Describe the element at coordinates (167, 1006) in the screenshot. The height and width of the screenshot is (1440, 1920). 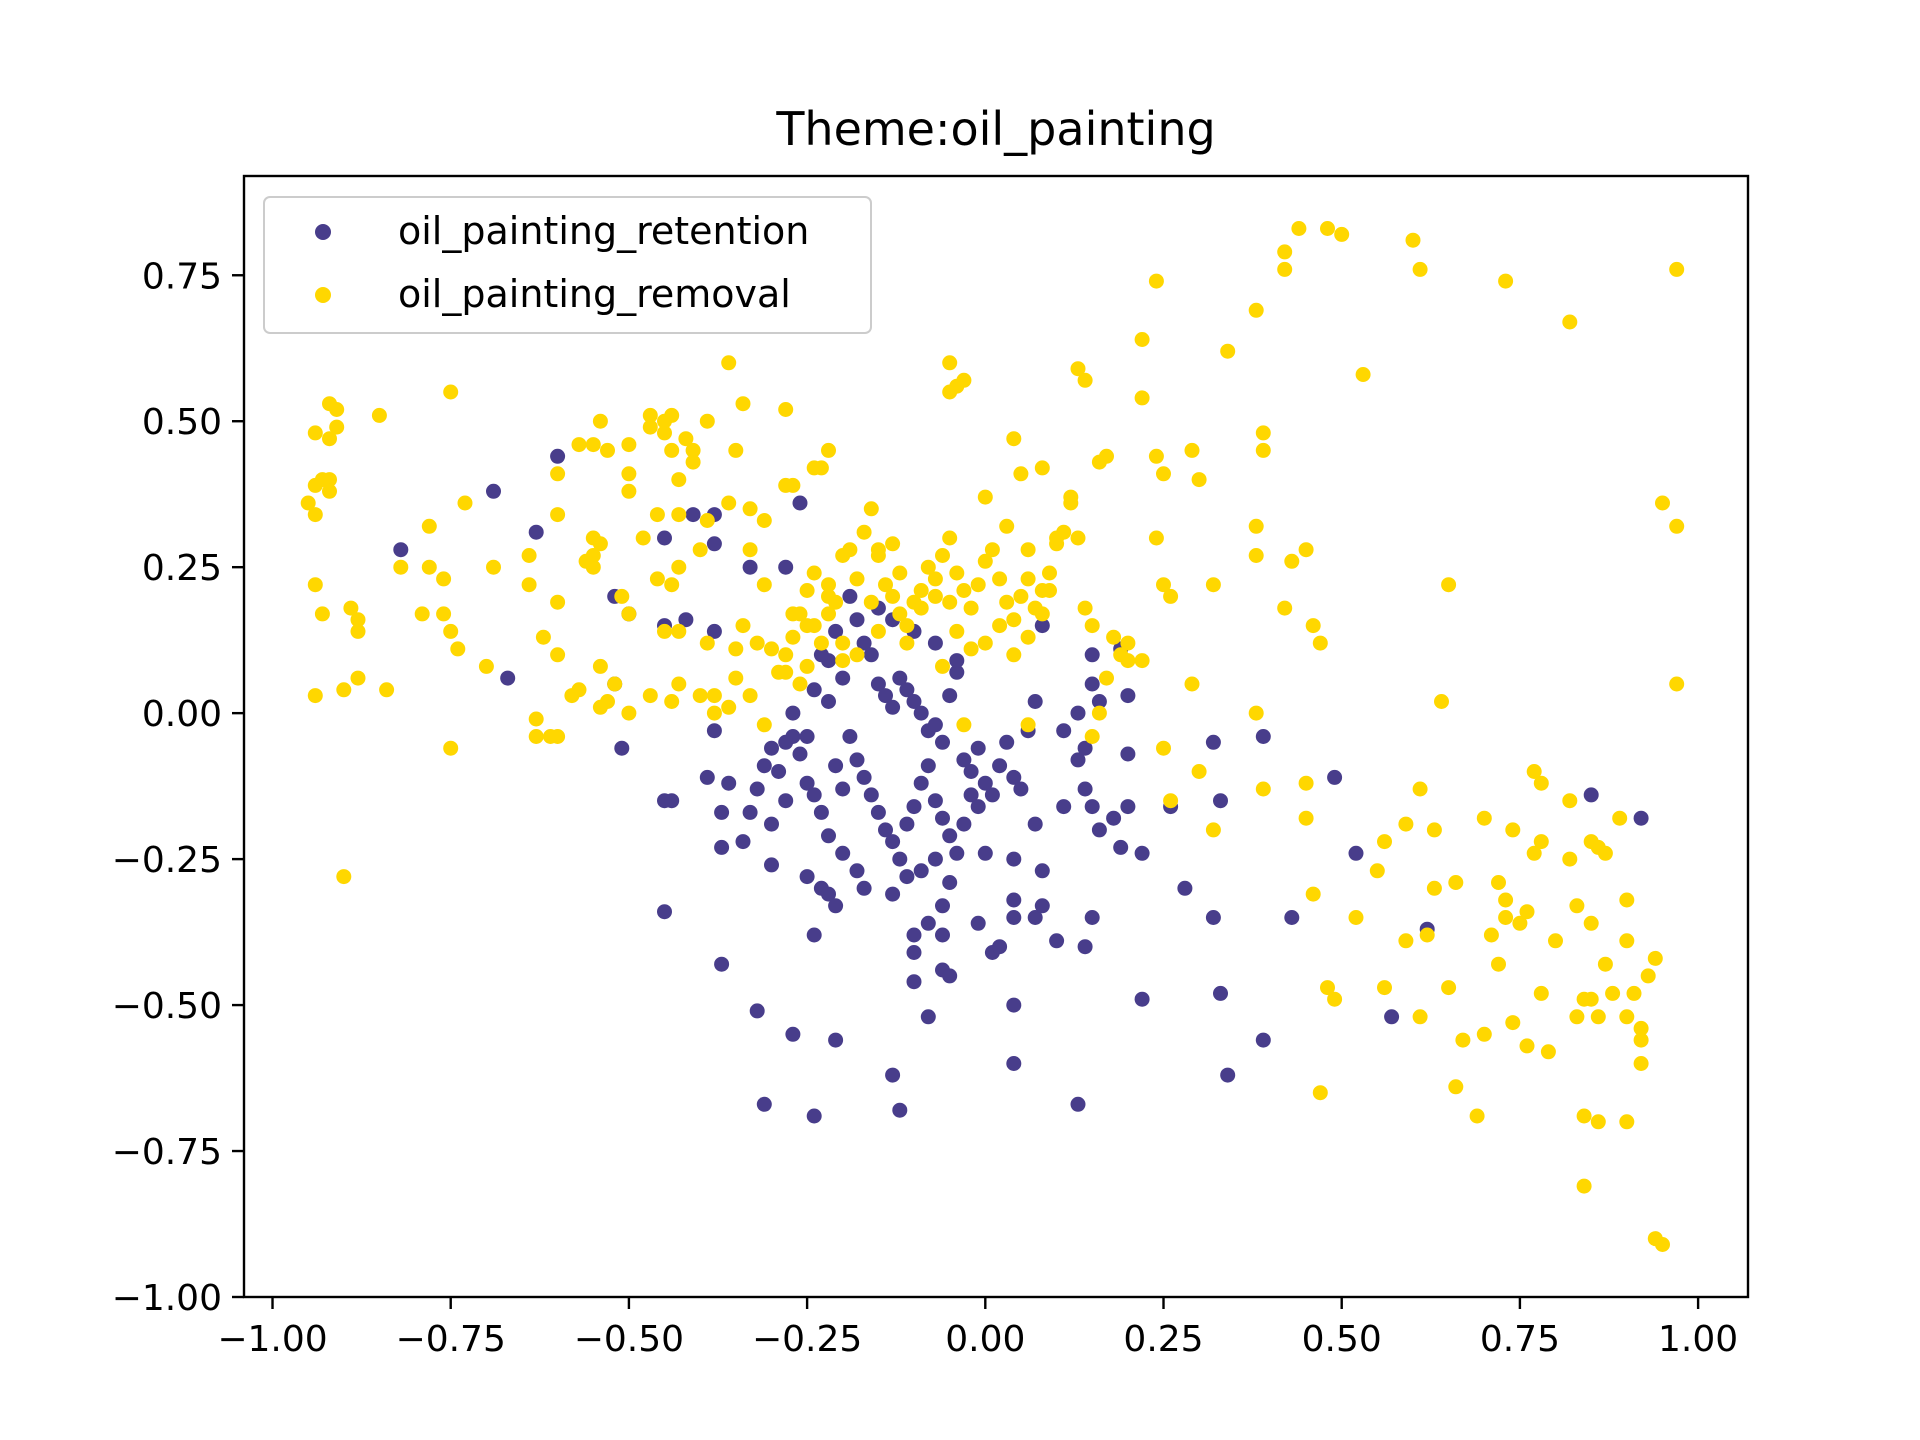
I see `y-tick-label: −0.50` at that location.